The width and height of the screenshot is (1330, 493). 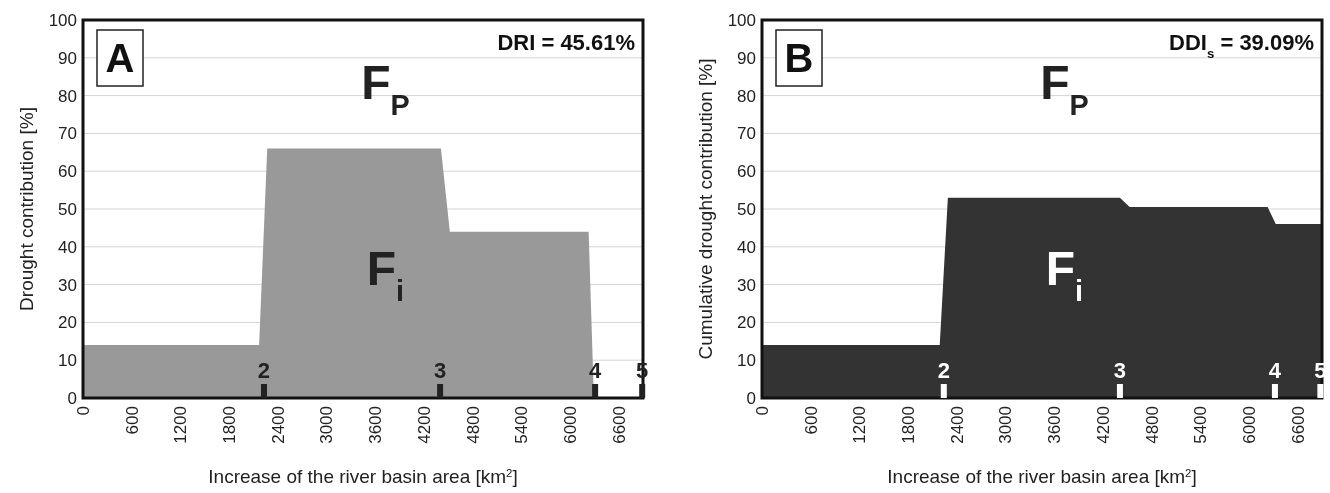 I want to click on annotation: DDI$_{s}$ = 39.09%, so click(x=1241, y=45).